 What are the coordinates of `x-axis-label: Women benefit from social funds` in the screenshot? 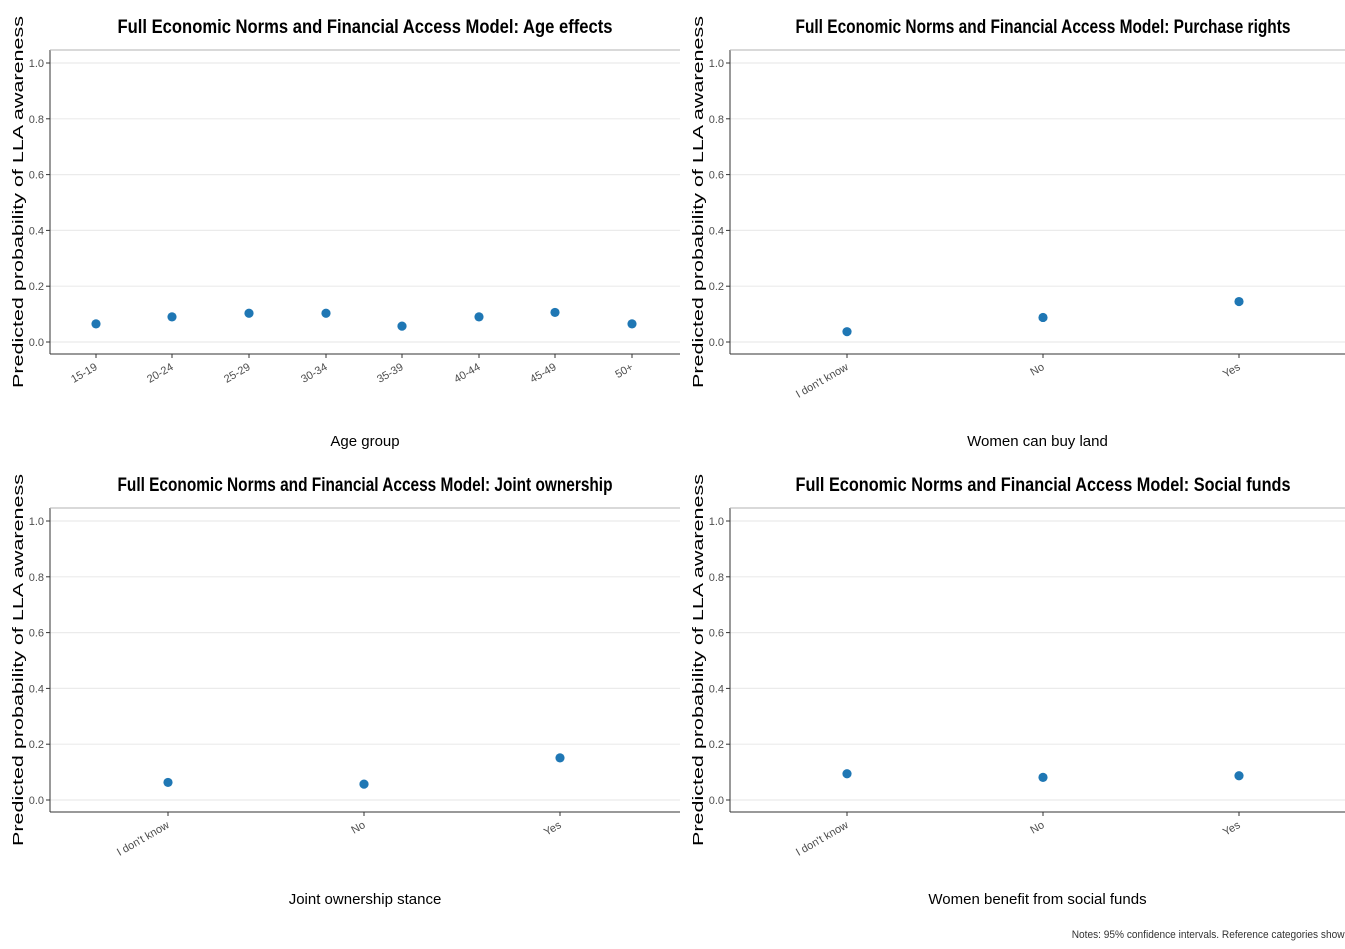 It's located at (1037, 899).